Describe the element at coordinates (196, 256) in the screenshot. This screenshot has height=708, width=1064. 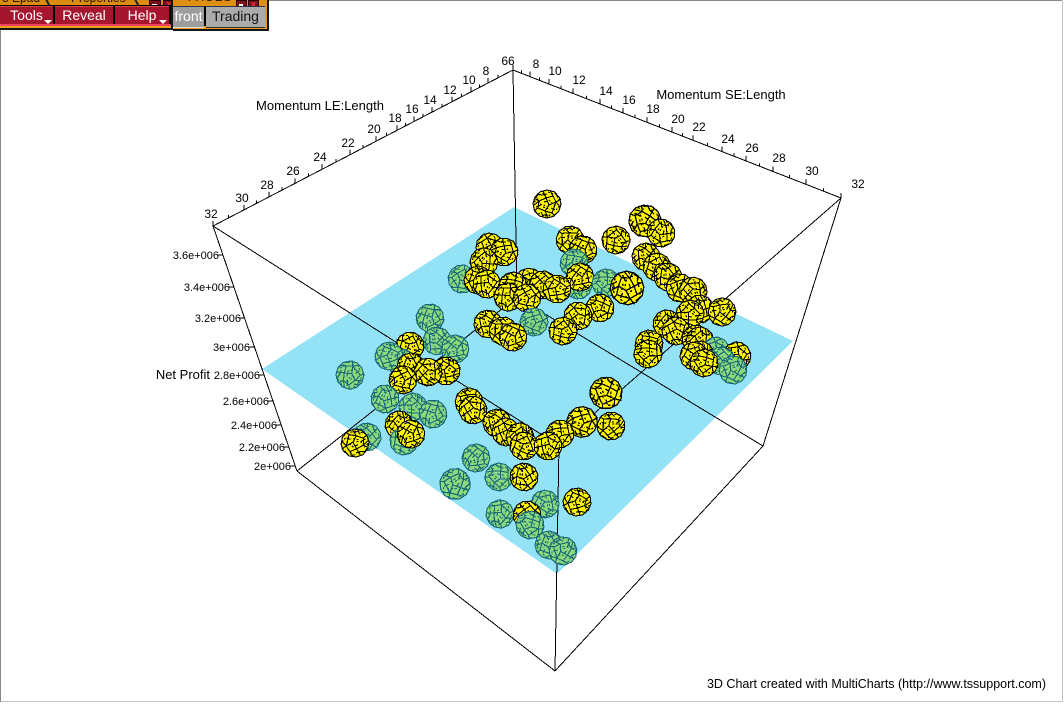
I see `svg-text: 3.6e+006` at that location.